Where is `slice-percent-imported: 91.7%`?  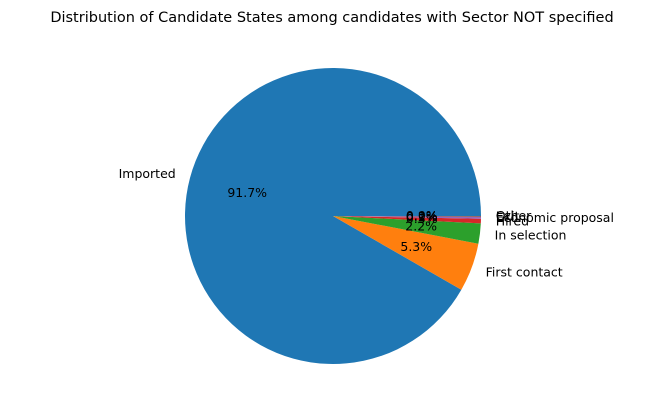
slice-percent-imported: 91.7% is located at coordinates (247, 192).